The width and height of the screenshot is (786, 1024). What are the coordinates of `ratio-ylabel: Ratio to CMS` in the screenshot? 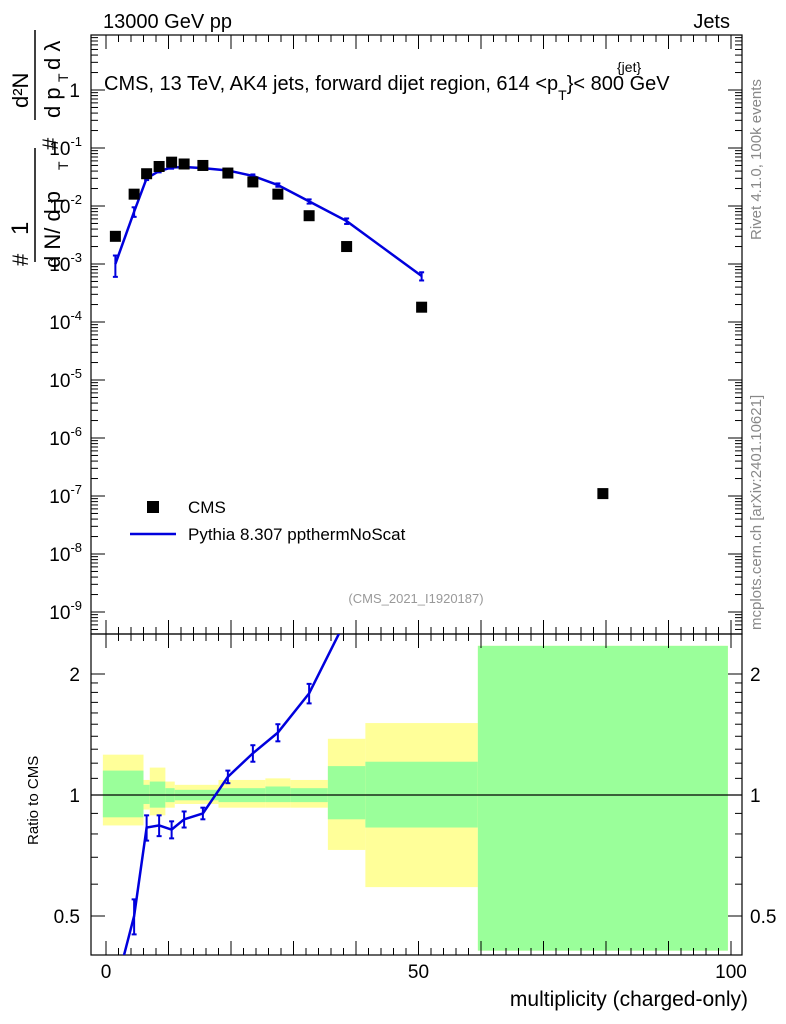 It's located at (33, 800).